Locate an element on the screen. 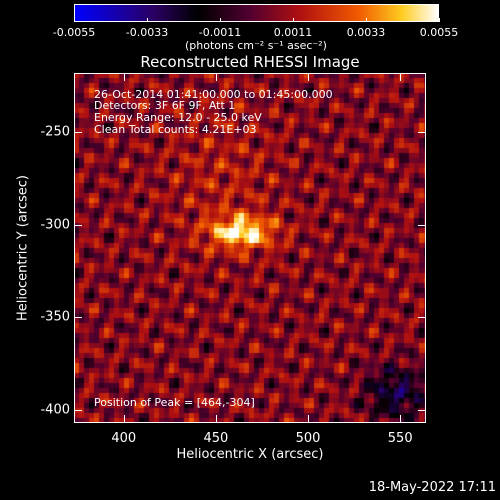 The image size is (500, 500). annotation-detectors: Detectors: 3F 6F 9F, Att 1 is located at coordinates (165, 105).